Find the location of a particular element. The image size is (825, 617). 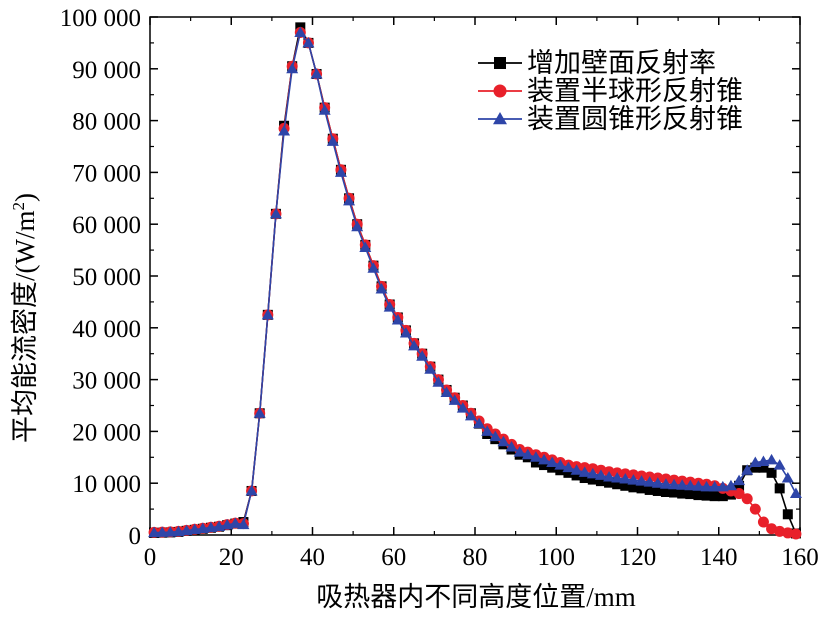

x-tick-label: 20 is located at coordinates (231, 557).